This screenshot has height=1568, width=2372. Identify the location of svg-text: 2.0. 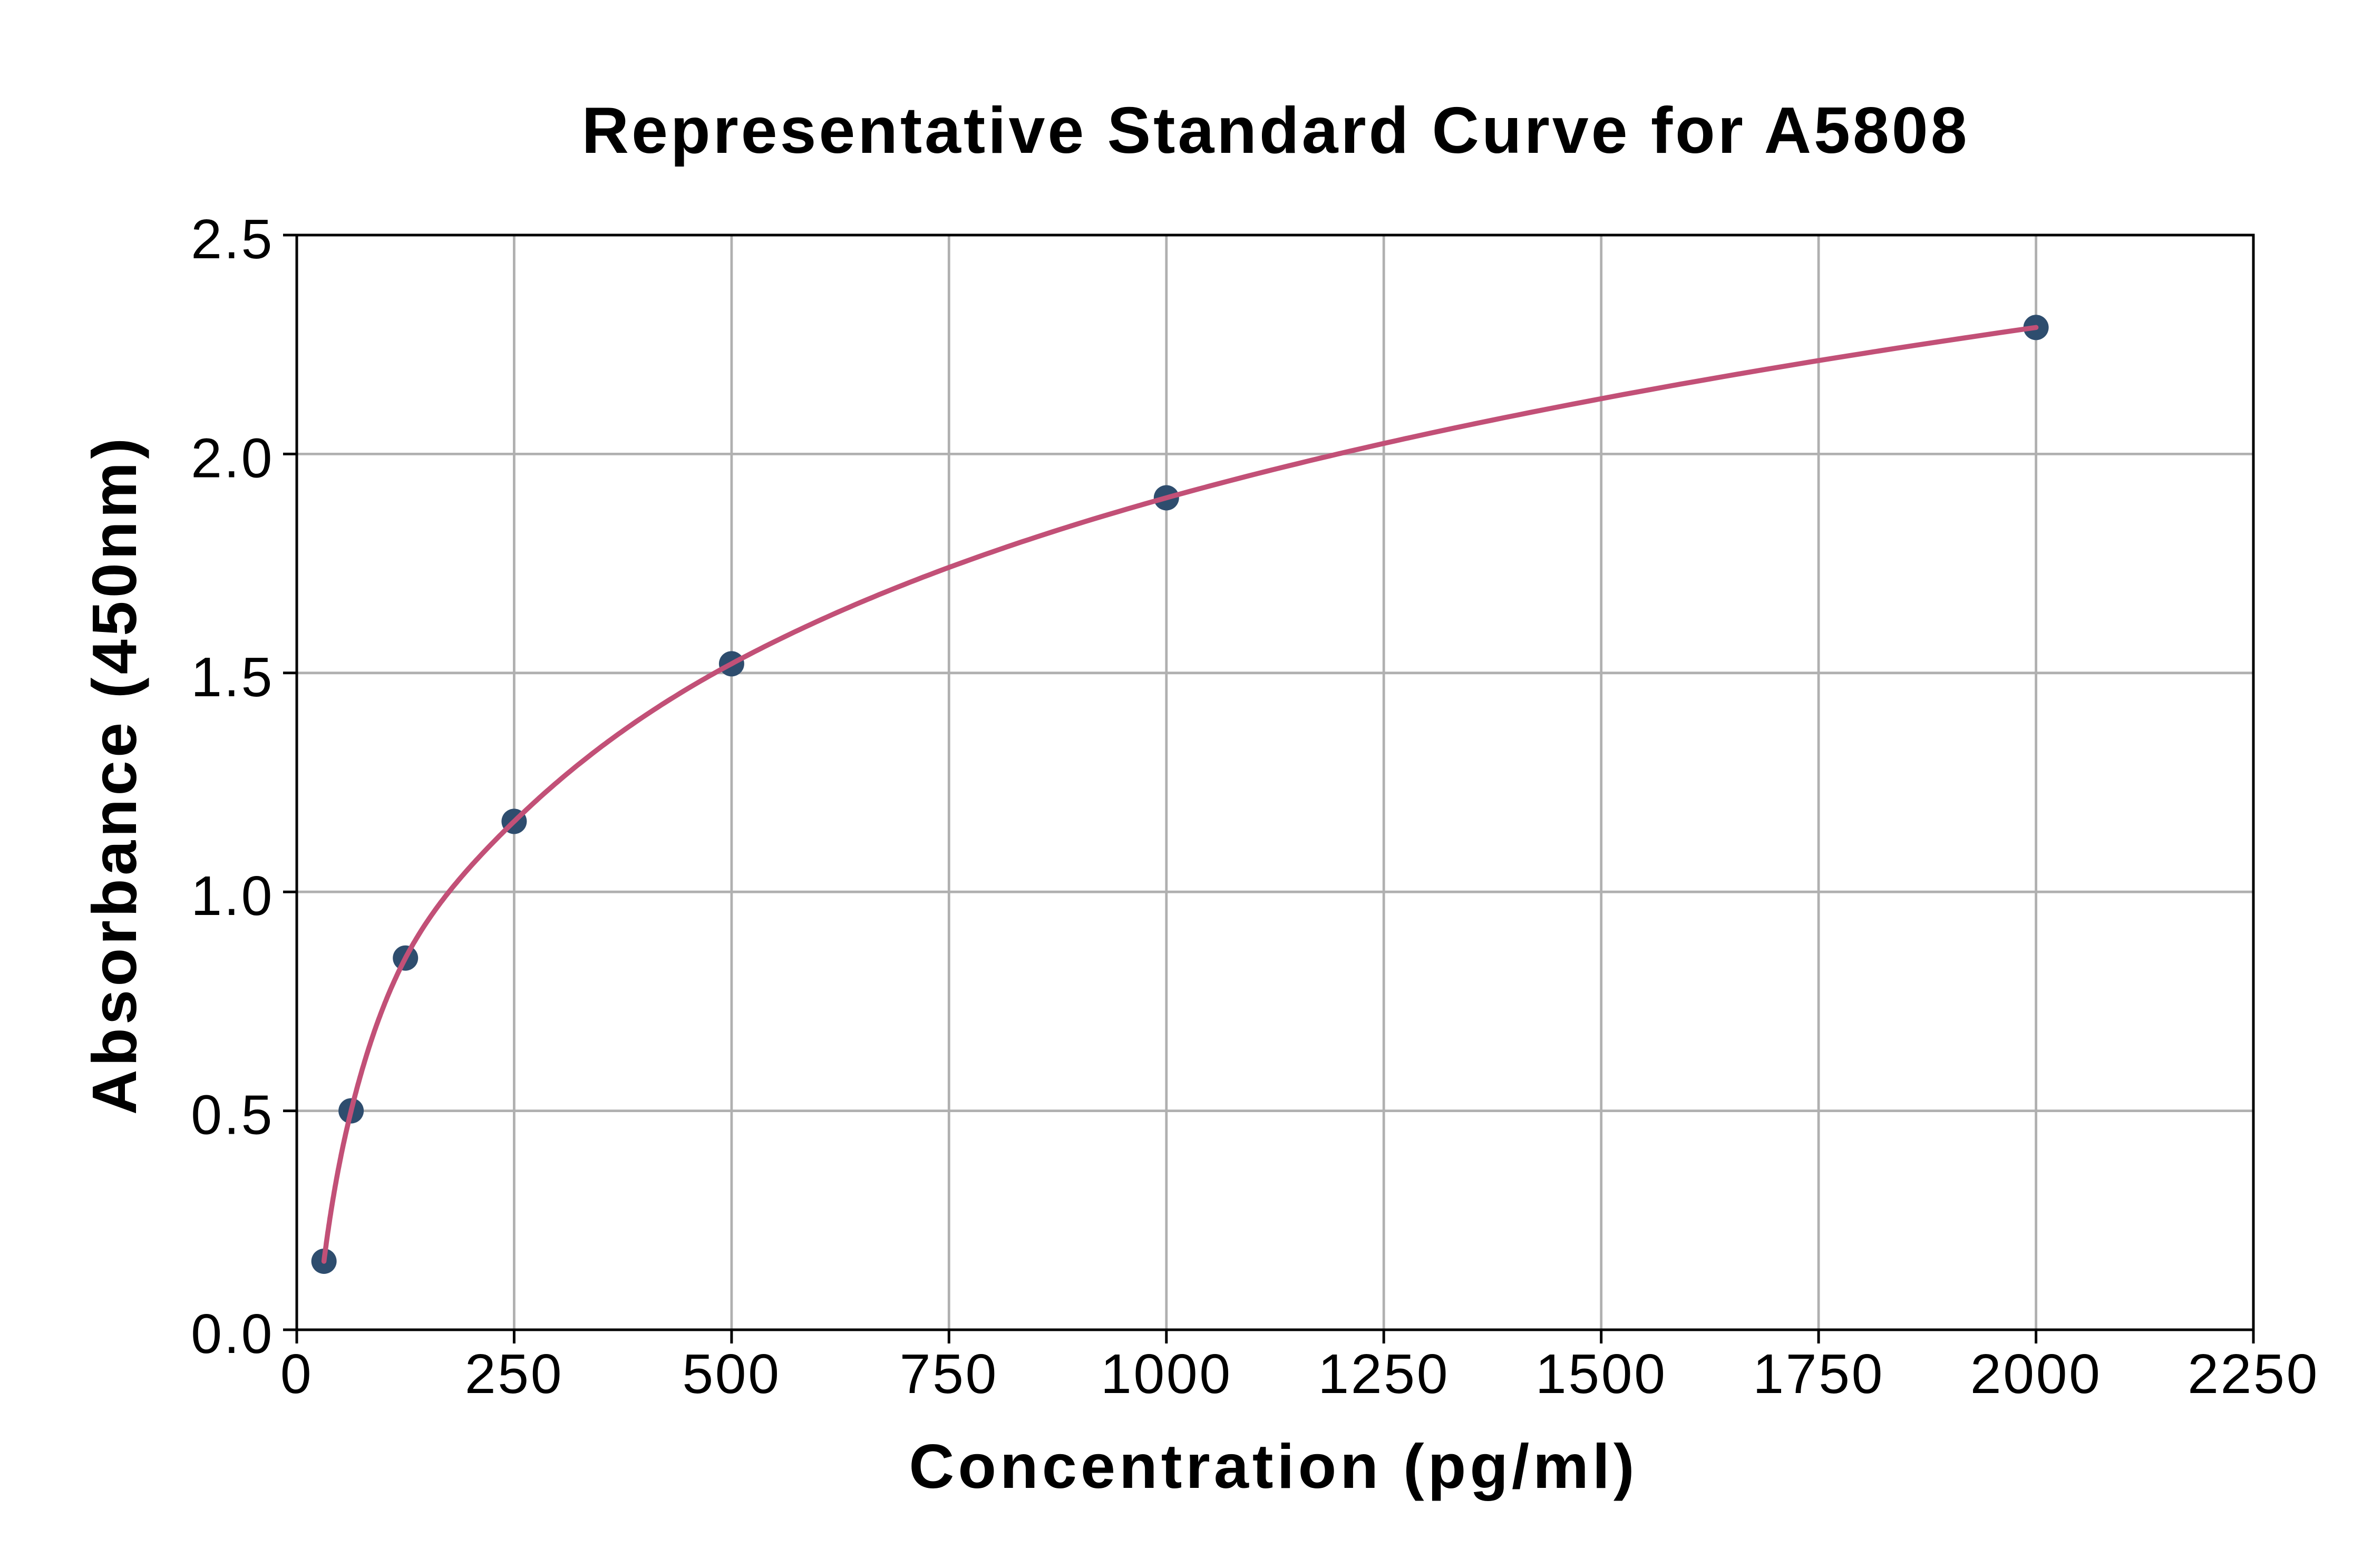
(232, 458).